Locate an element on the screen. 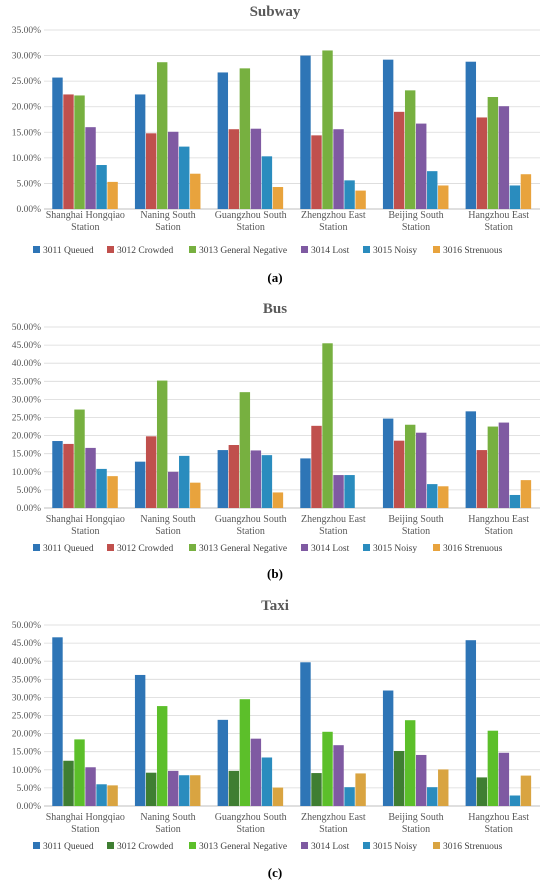 The height and width of the screenshot is (886, 550). chart2-category-label: Sation is located at coordinates (168, 829).